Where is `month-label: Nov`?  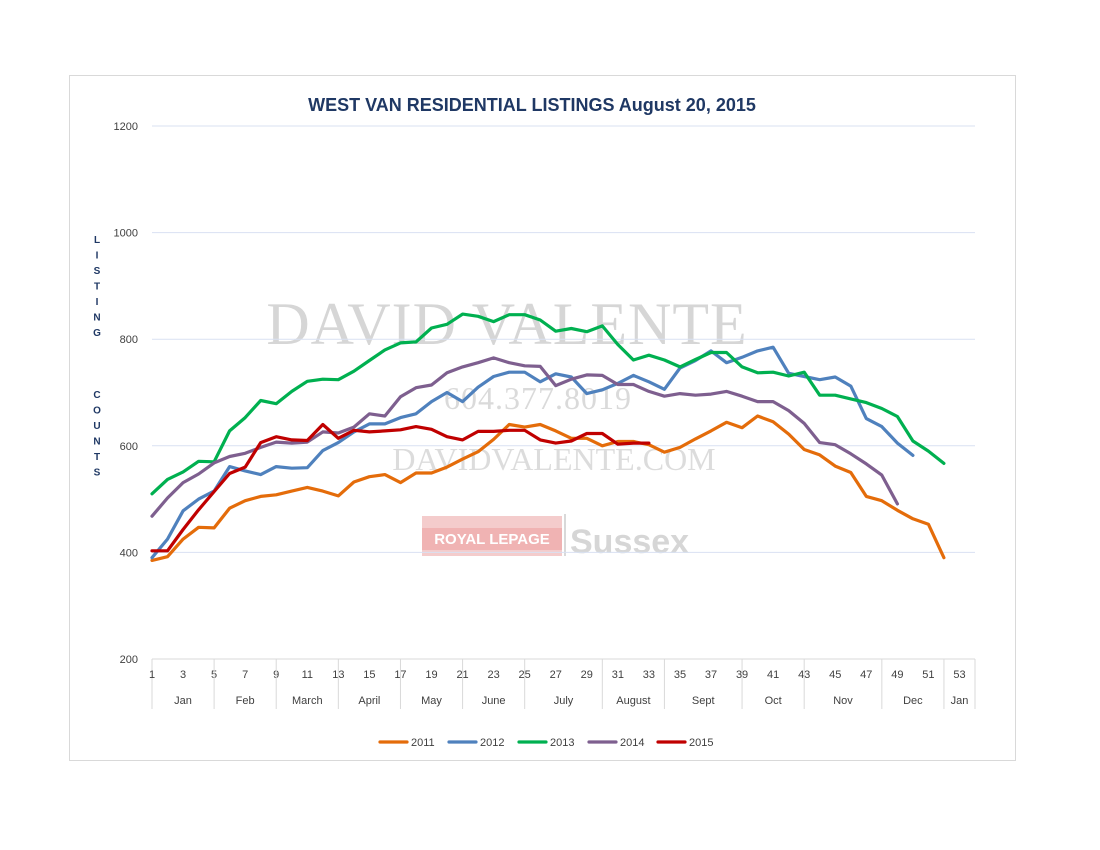
month-label: Nov is located at coordinates (843, 701).